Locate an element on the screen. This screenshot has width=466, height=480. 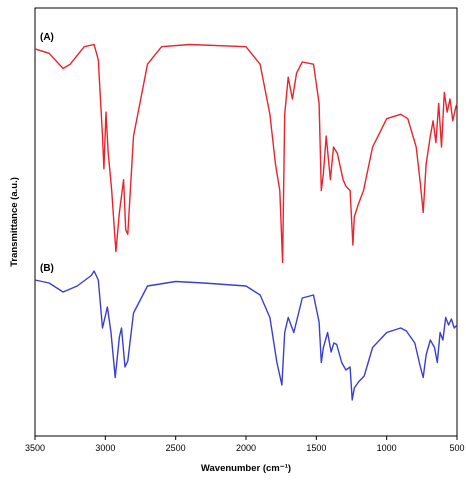
x-tick-label: 1000 is located at coordinates (387, 448).